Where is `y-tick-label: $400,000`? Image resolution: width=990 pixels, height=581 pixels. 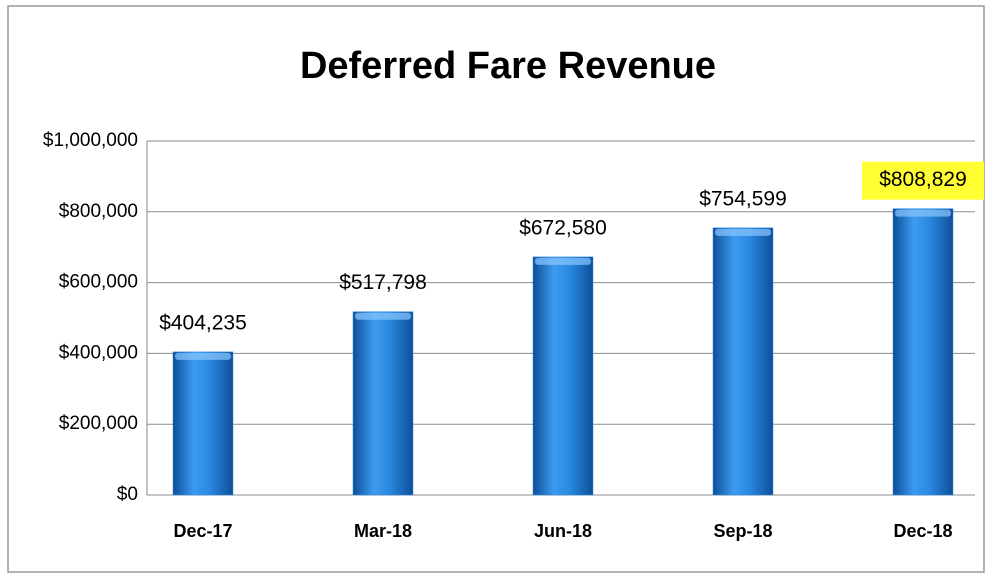
y-tick-label: $400,000 is located at coordinates (98, 352).